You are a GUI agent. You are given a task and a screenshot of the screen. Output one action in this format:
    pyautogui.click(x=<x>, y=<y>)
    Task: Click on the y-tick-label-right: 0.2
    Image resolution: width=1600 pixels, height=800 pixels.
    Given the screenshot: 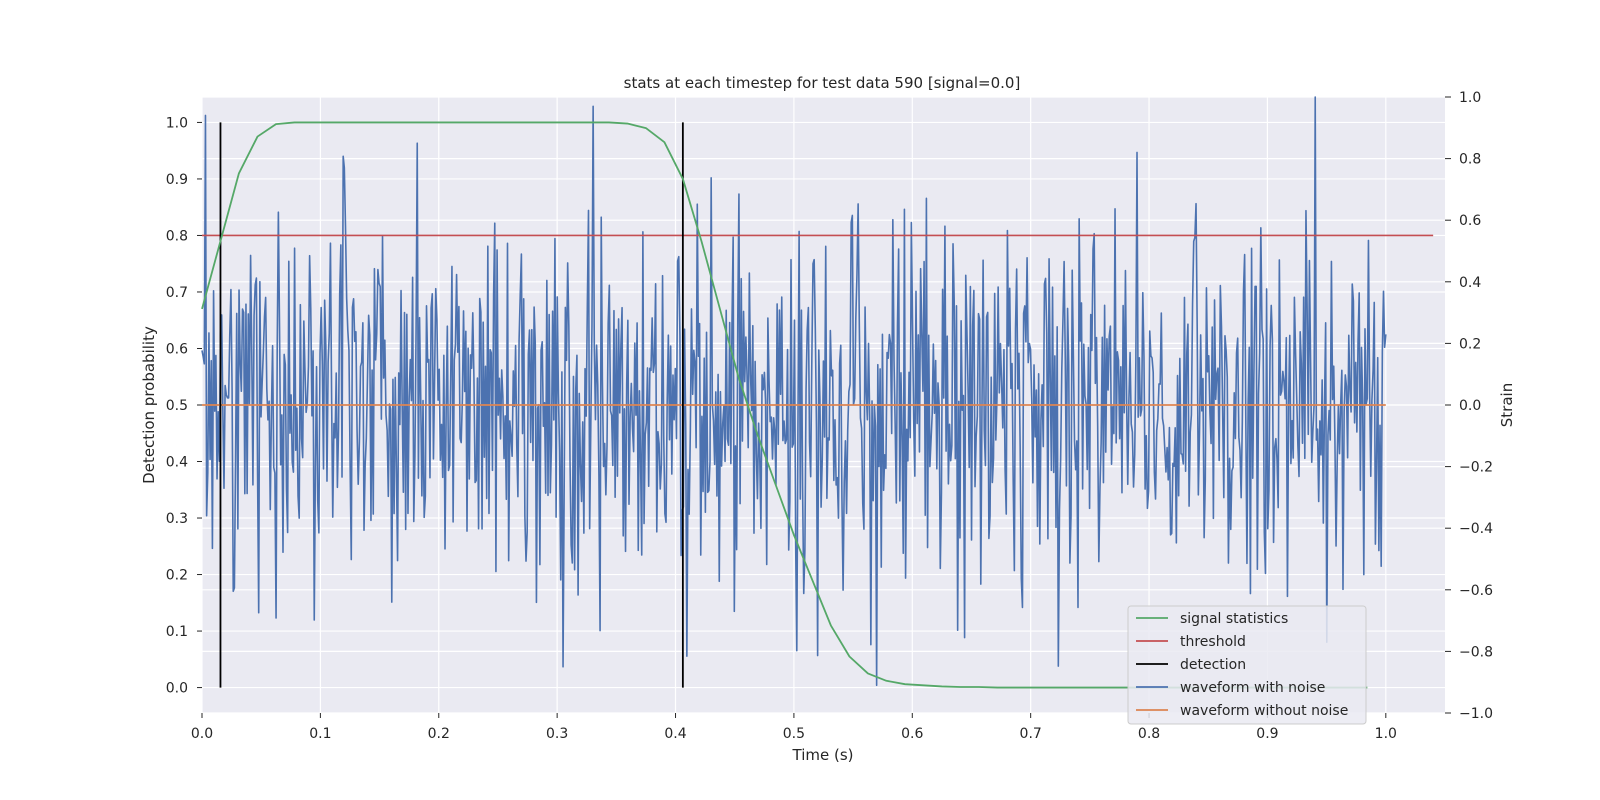 What is the action you would take?
    pyautogui.click(x=1470, y=344)
    